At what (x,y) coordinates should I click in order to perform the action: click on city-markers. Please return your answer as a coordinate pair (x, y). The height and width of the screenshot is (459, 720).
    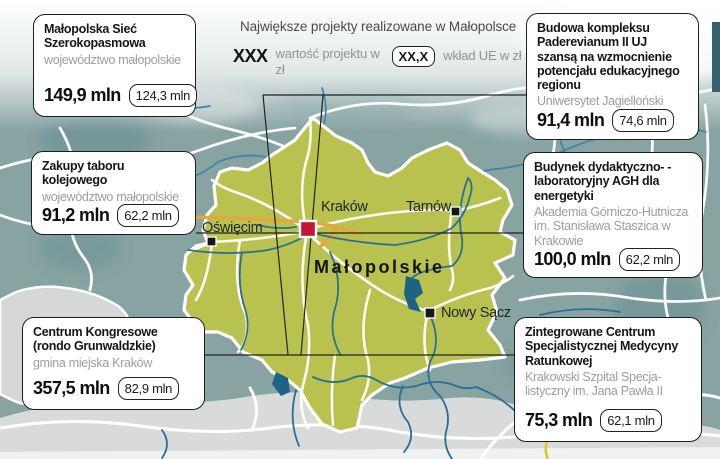
    Looking at the image, I should click on (333, 262).